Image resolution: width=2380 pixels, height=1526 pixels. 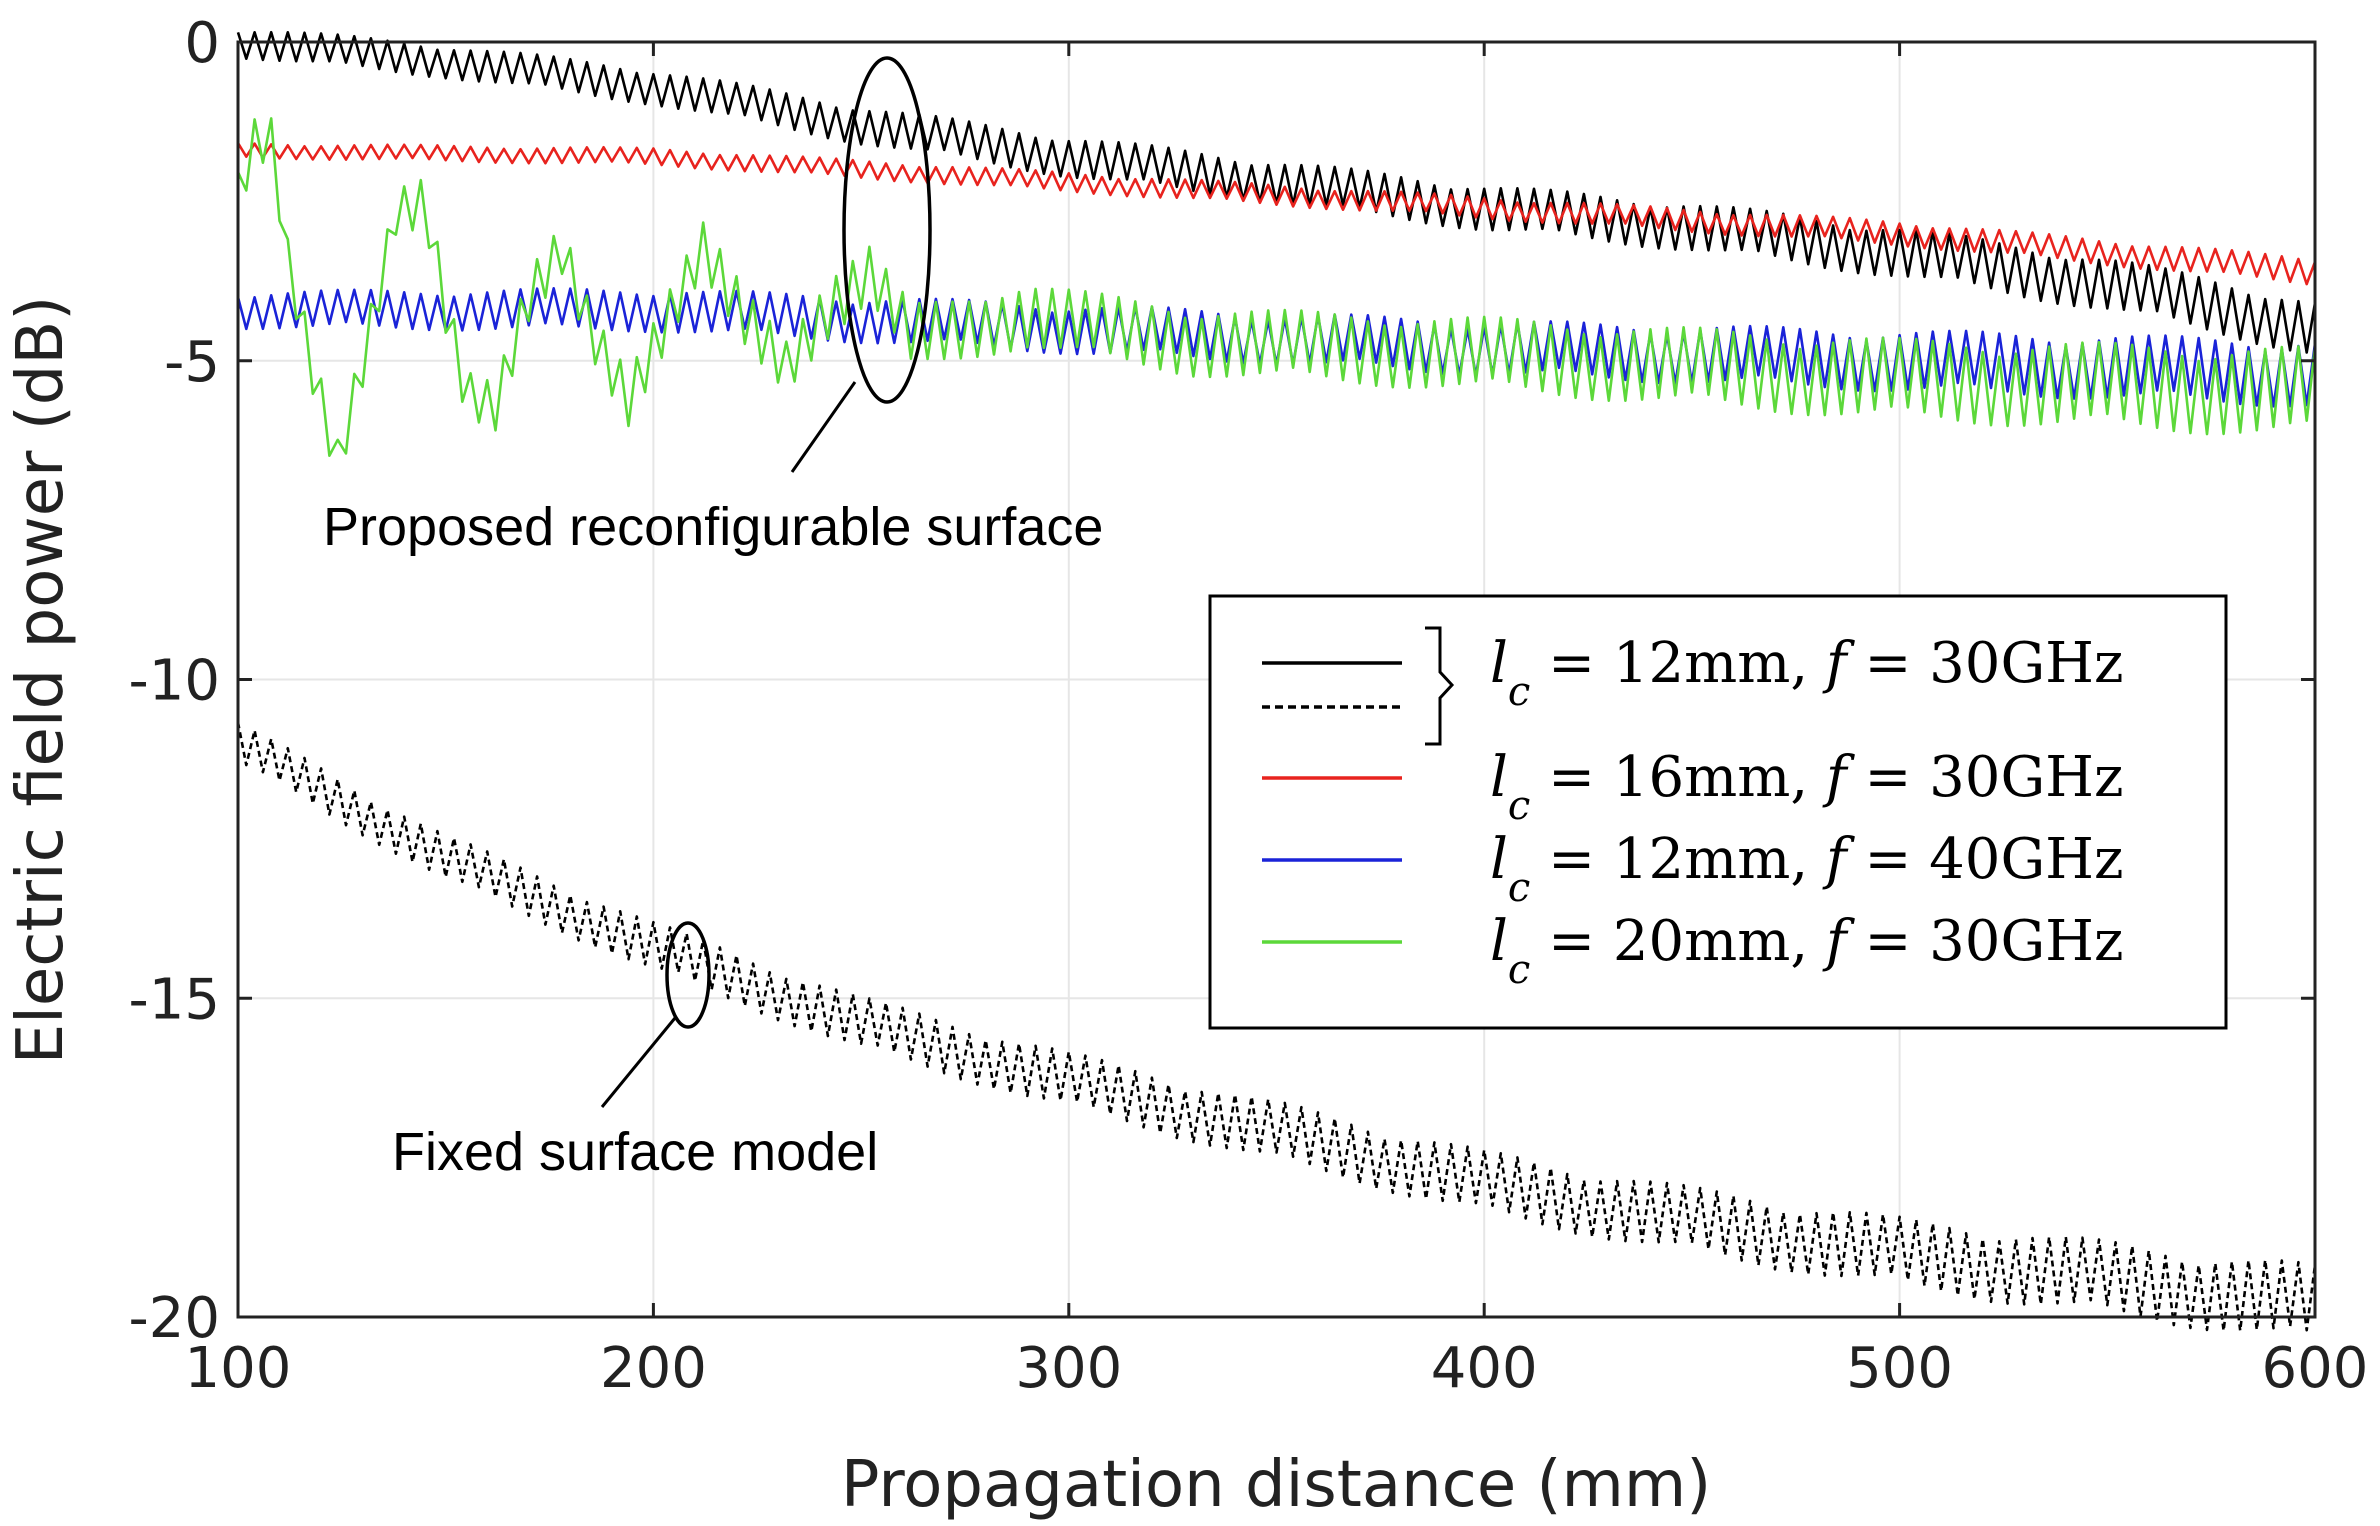 I want to click on legend-box, so click(x=1718, y=812).